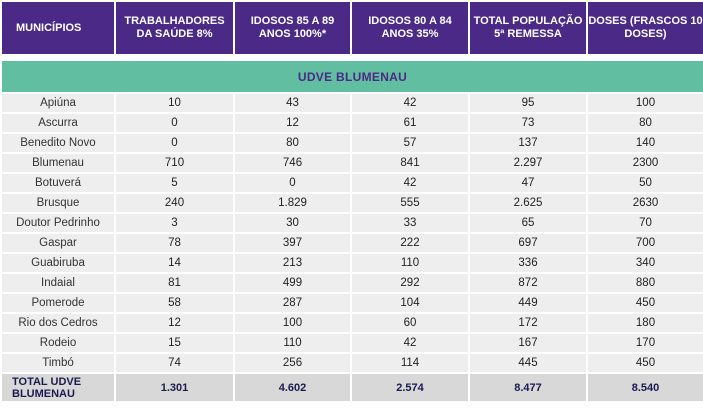 This screenshot has width=703, height=414. I want to click on header-idosos-80-84: IDOSOS 80 A 84 ANOS 35%, so click(410, 28).